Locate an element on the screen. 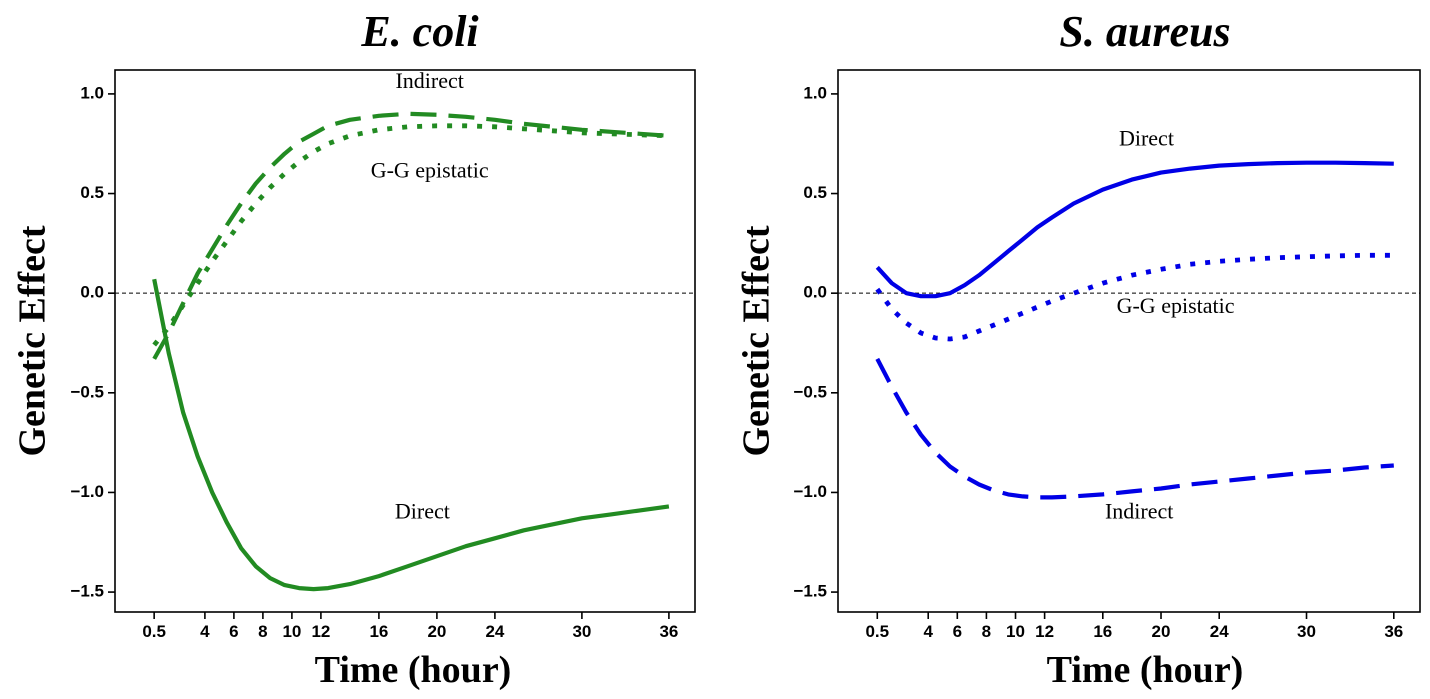  ecoli-x-tick-label: 30 is located at coordinates (581, 631).